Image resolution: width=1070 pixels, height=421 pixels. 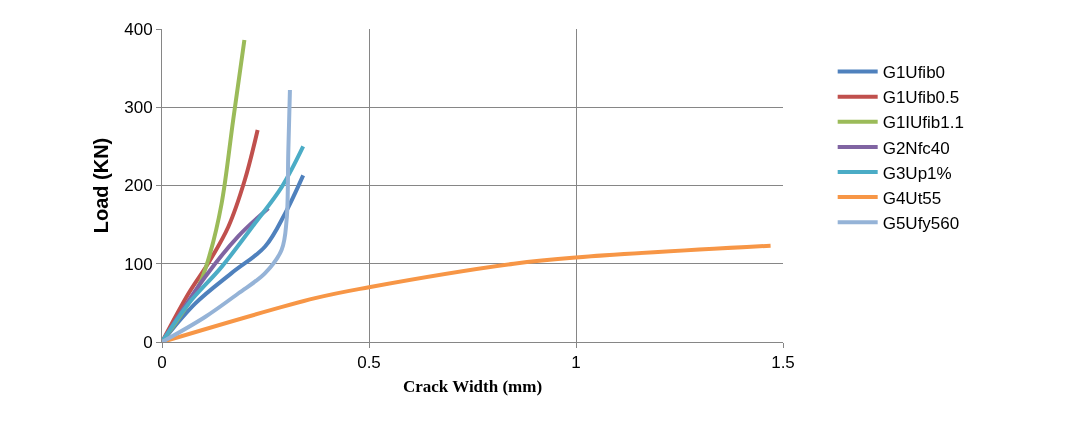 What do you see at coordinates (576, 363) in the screenshot?
I see `x-tick-label: 1` at bounding box center [576, 363].